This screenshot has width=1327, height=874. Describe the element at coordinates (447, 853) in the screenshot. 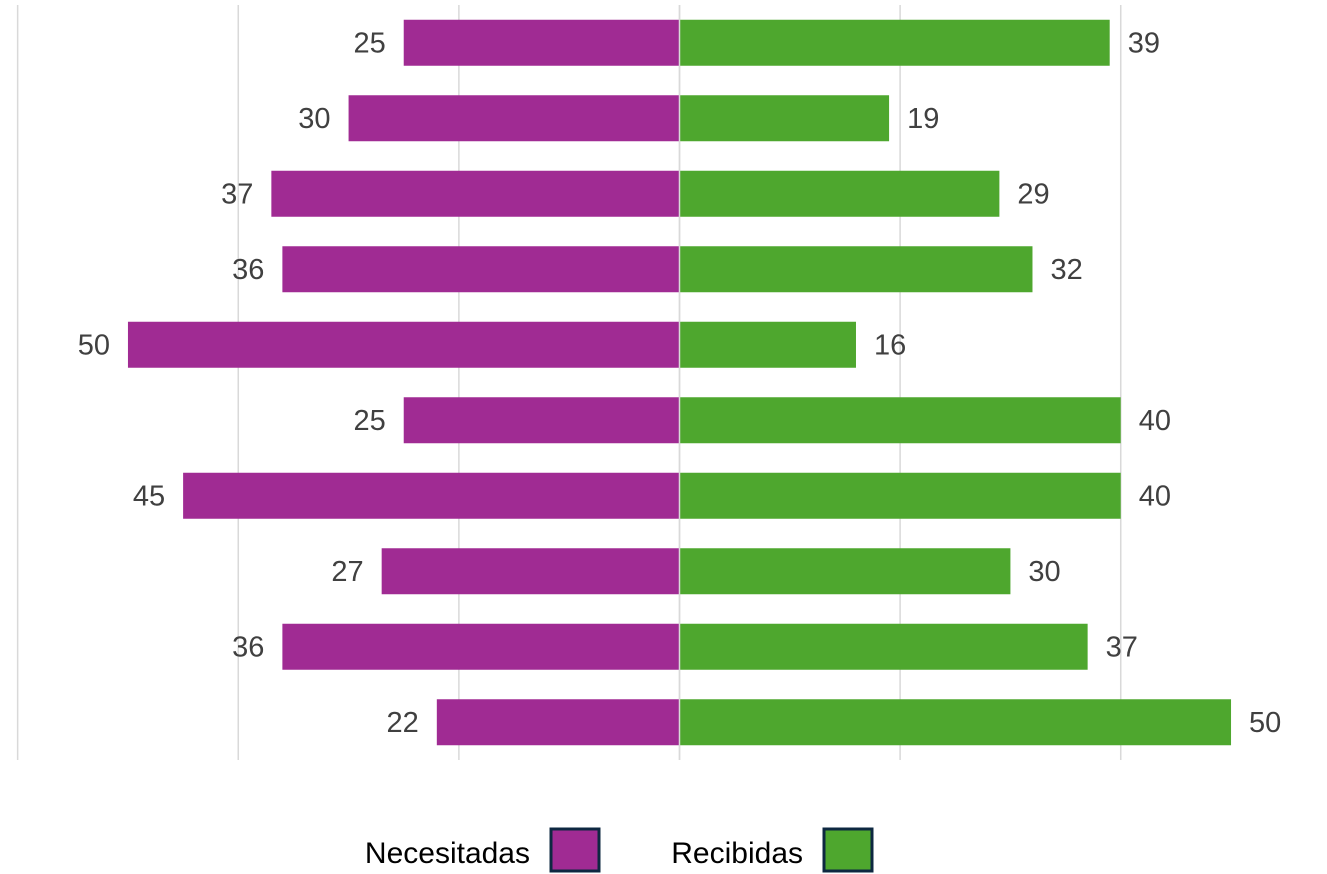

I see `legend-label: Necesitadas` at that location.